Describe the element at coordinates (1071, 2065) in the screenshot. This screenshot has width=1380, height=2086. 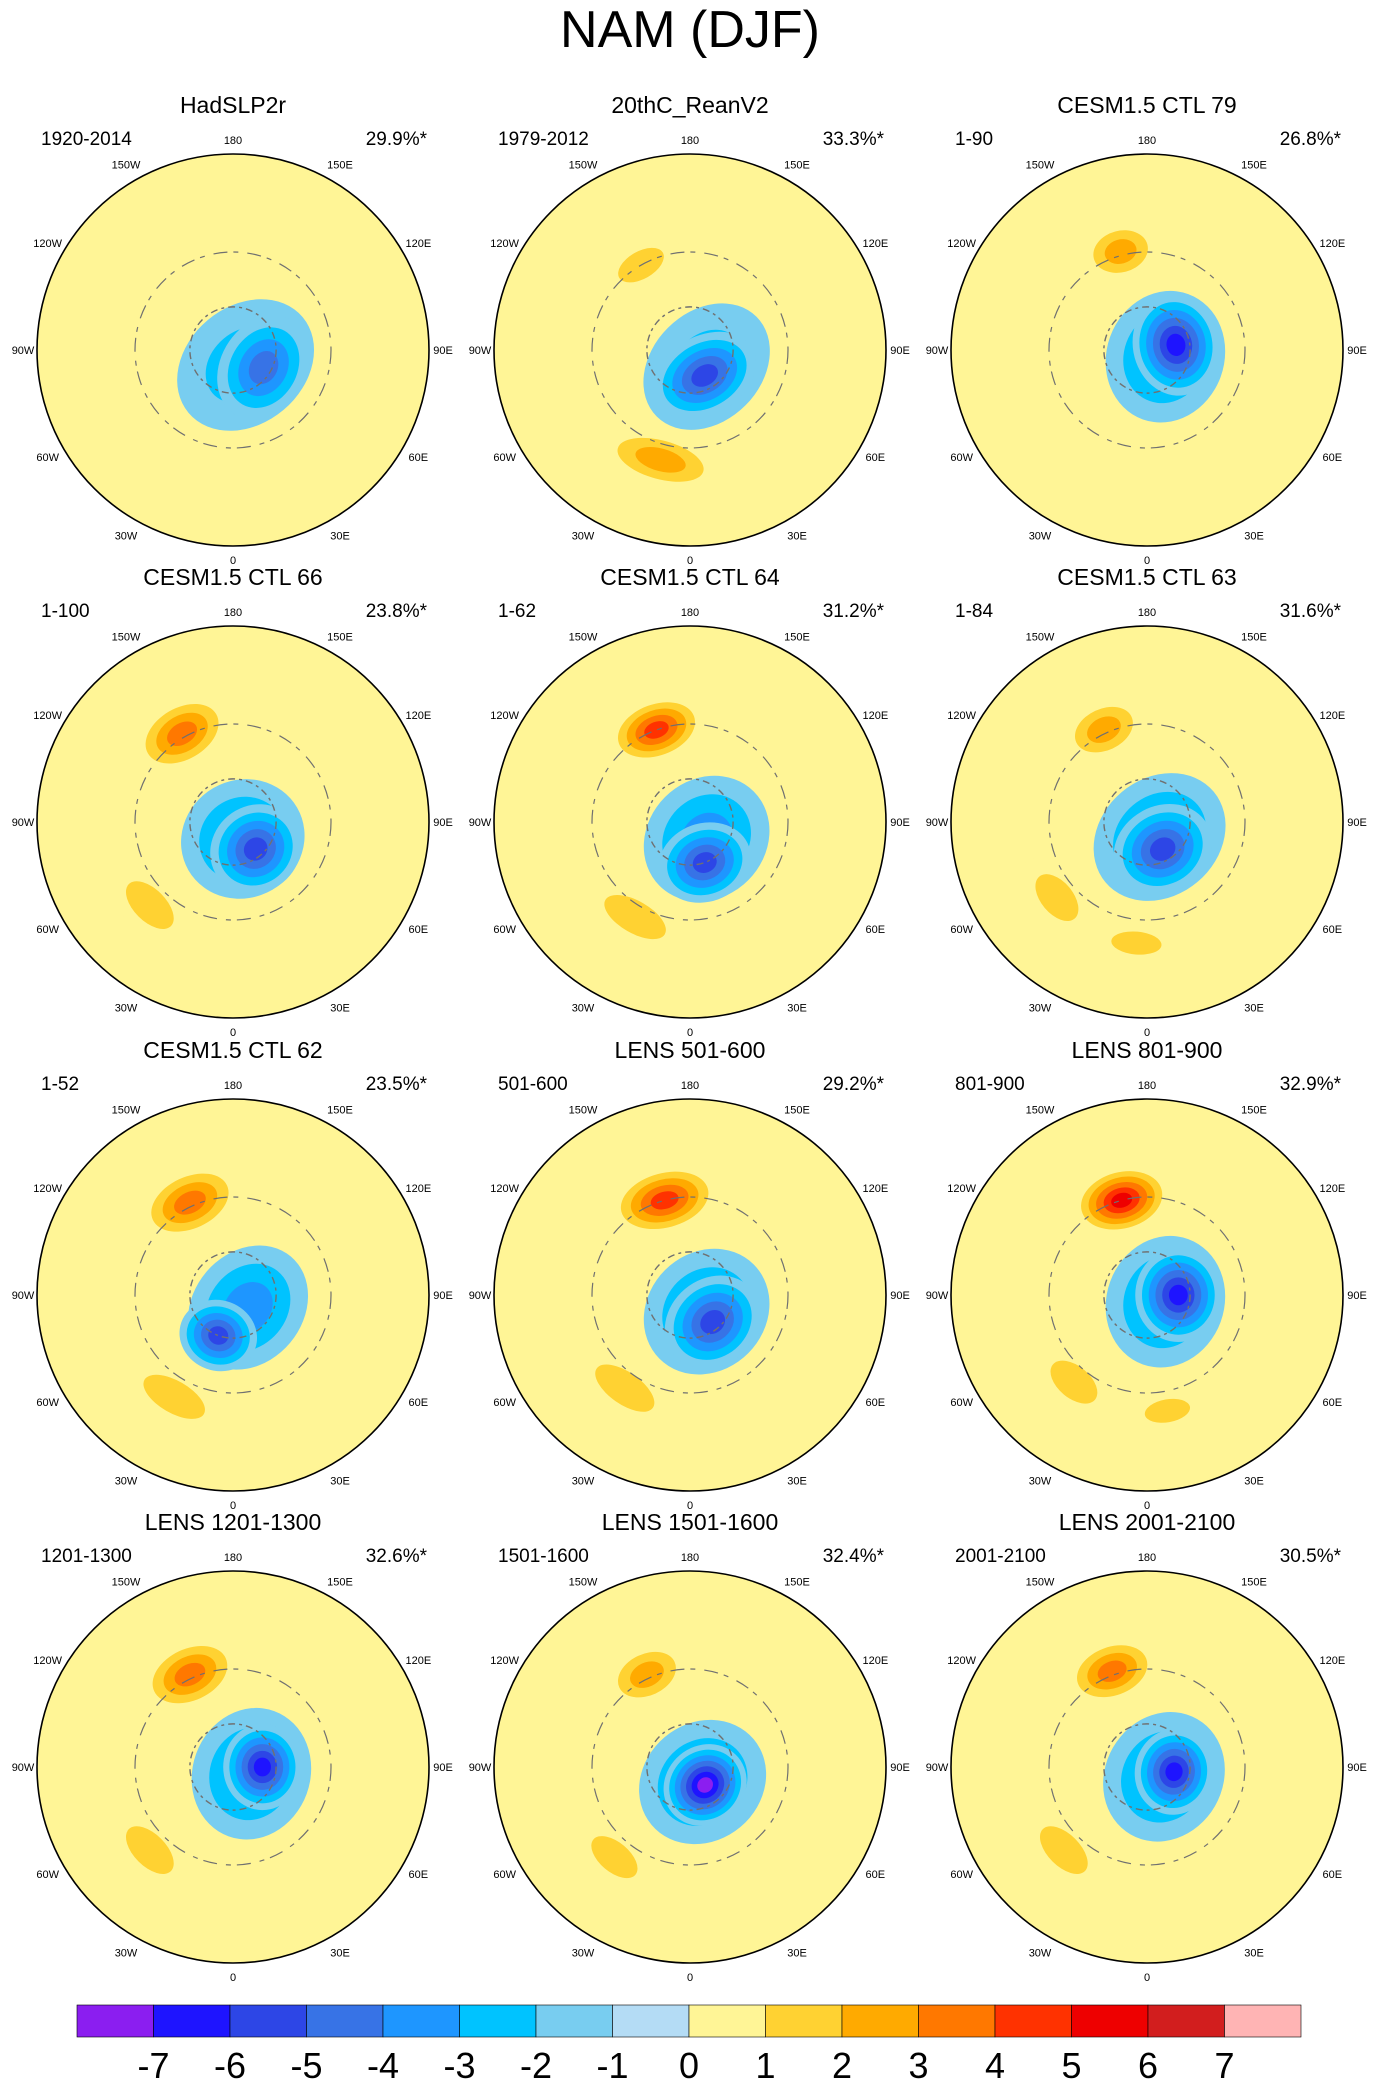
I see `colorbar-tick-label: 5` at that location.